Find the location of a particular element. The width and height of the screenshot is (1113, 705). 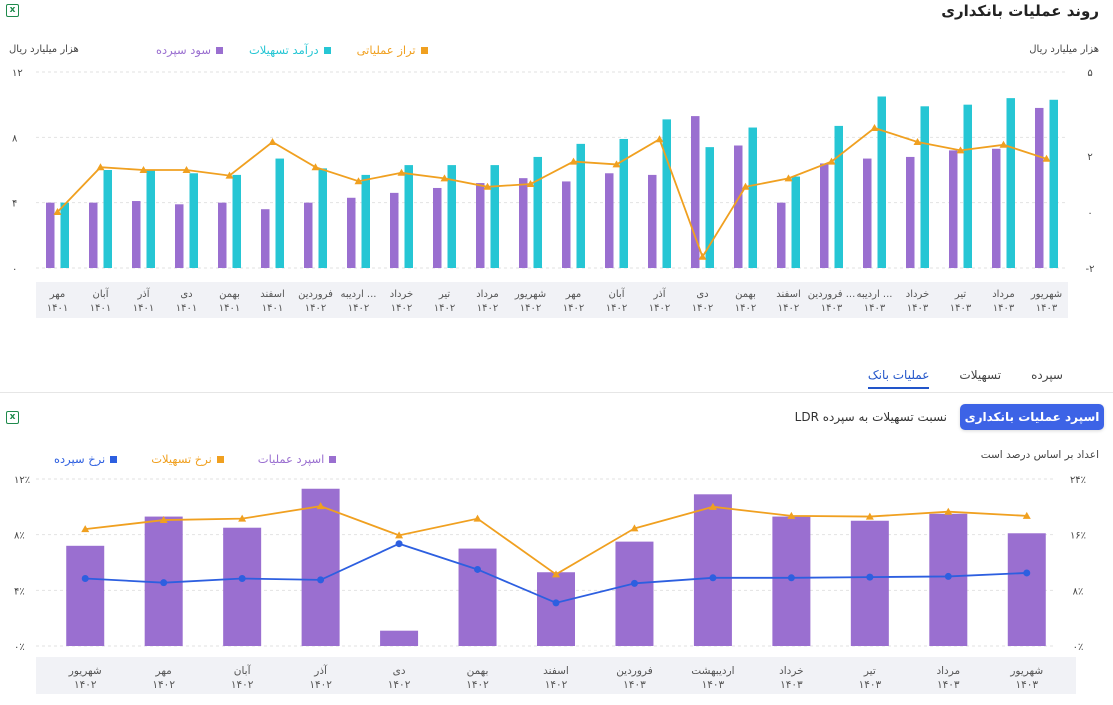

legend-item-deposit-interest: سود سپرده is located at coordinates (189, 50).